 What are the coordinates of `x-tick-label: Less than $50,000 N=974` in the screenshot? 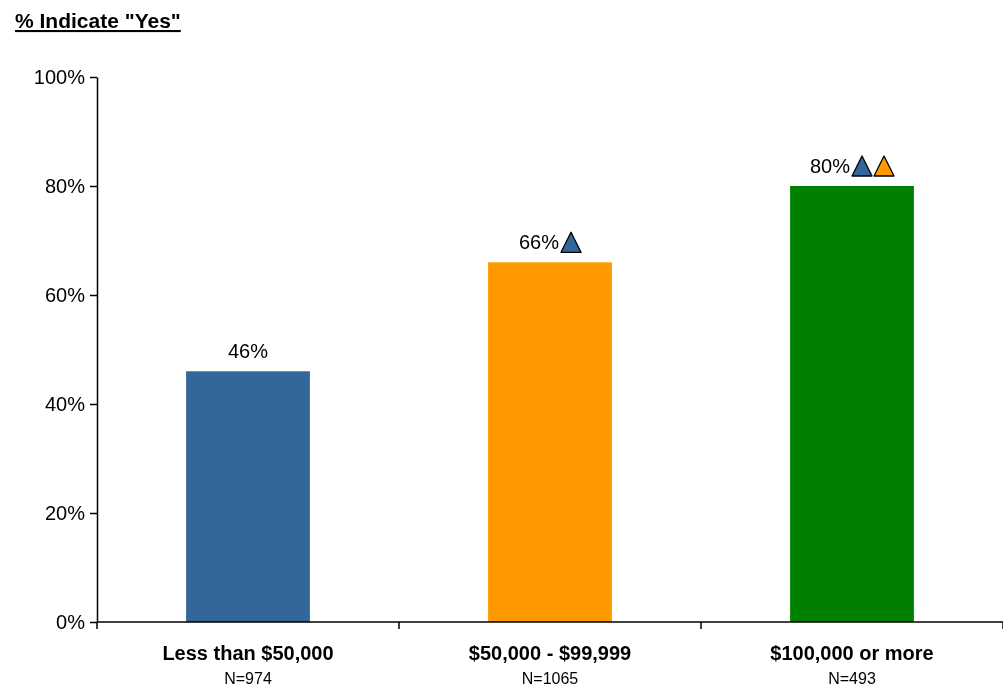 It's located at (248, 664).